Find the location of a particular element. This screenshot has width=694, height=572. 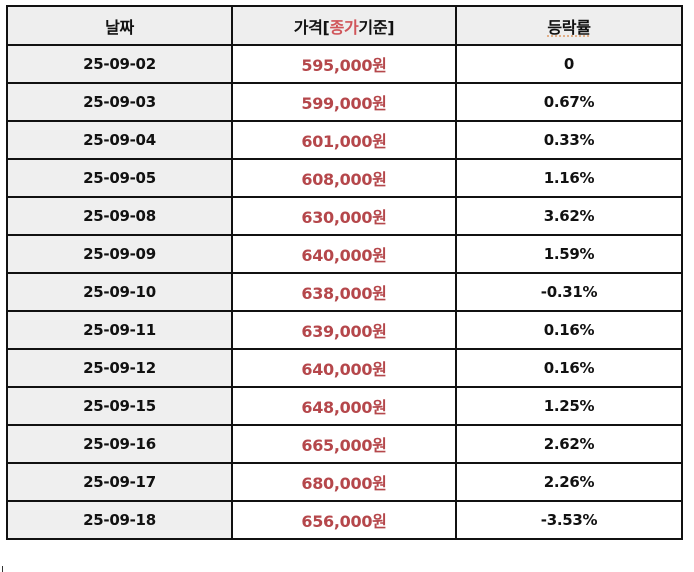

table-row: 25-09-02 595,000원 0 is located at coordinates (344, 64).